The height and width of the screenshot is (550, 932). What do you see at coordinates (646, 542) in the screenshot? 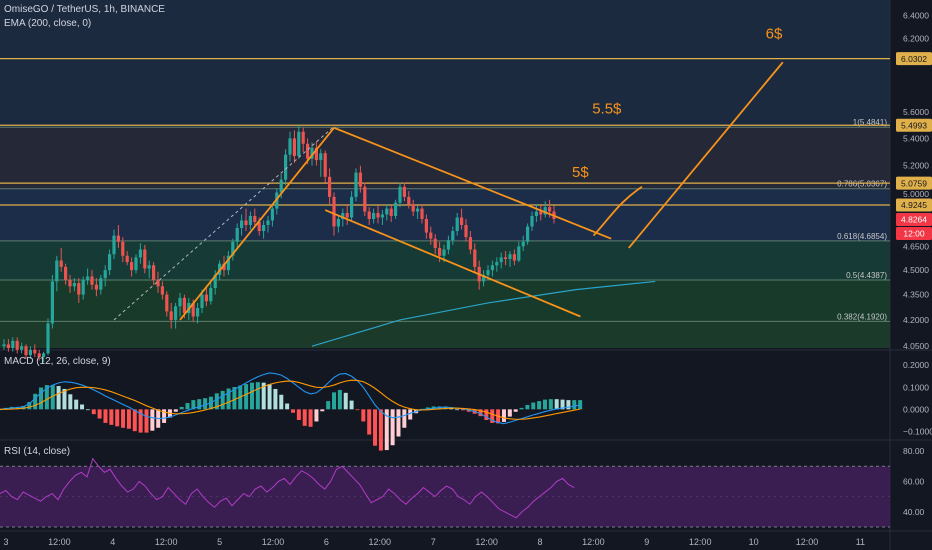
I see `time-tick: 9` at bounding box center [646, 542].